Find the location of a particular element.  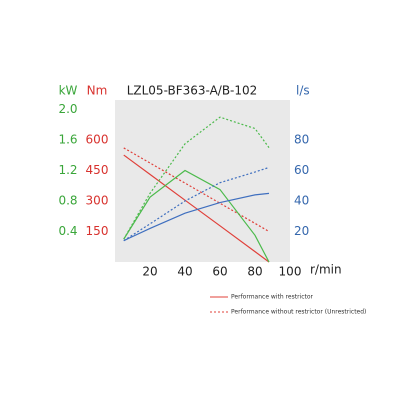

y-tick-label: 20 is located at coordinates (301, 231).